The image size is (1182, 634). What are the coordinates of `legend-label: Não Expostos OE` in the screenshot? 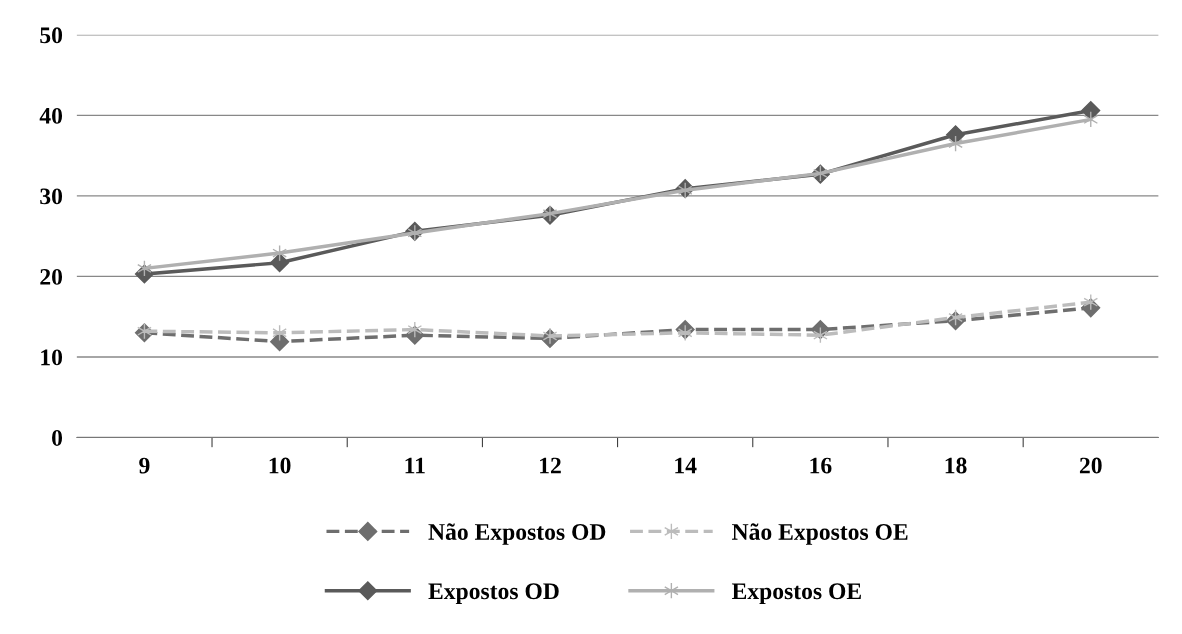 It's located at (820, 534).